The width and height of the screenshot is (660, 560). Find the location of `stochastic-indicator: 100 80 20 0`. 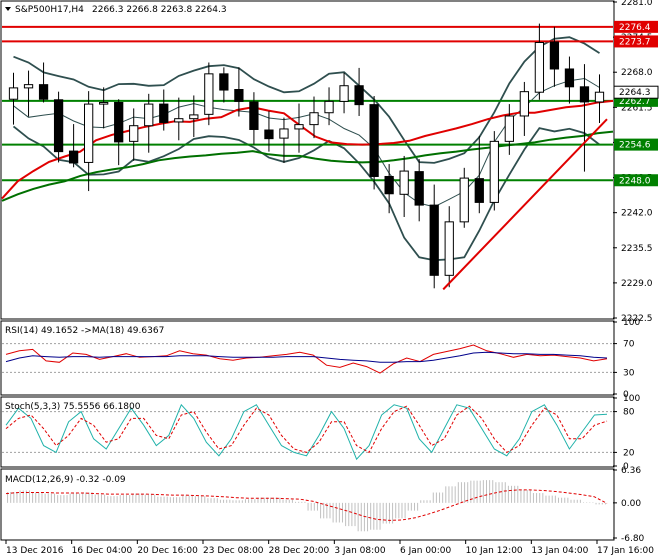

stochastic-indicator: 100 80 20 0 is located at coordinates (321, 433).